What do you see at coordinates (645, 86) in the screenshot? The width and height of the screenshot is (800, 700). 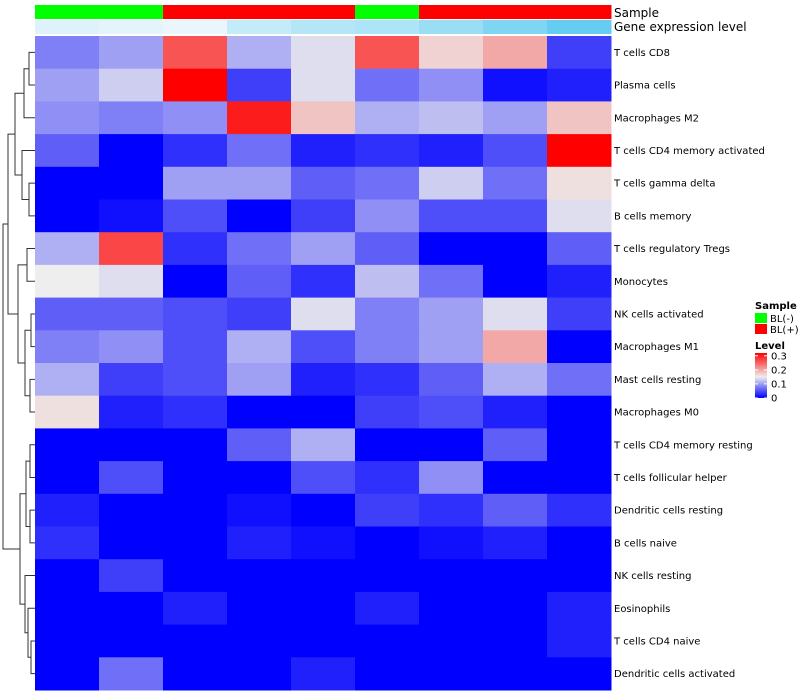 I see `row-label: Plasma cells` at bounding box center [645, 86].